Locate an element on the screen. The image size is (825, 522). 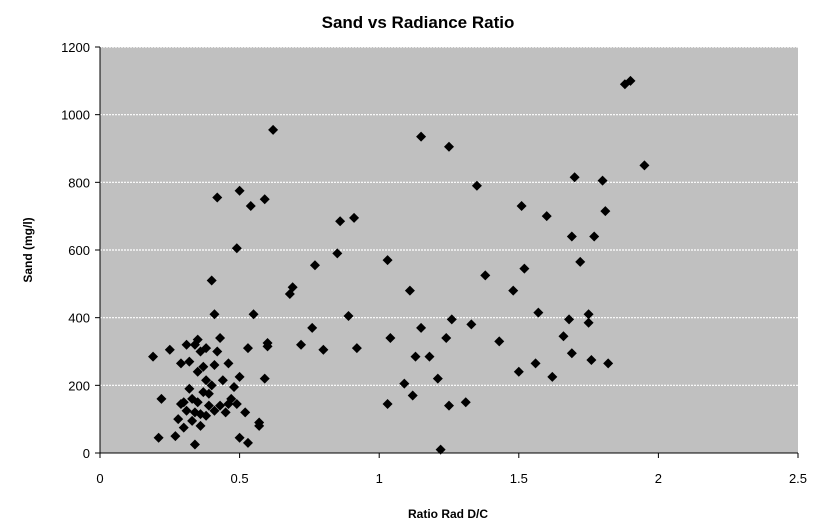
x-tick-label-4: 2 is located at coordinates (658, 478).